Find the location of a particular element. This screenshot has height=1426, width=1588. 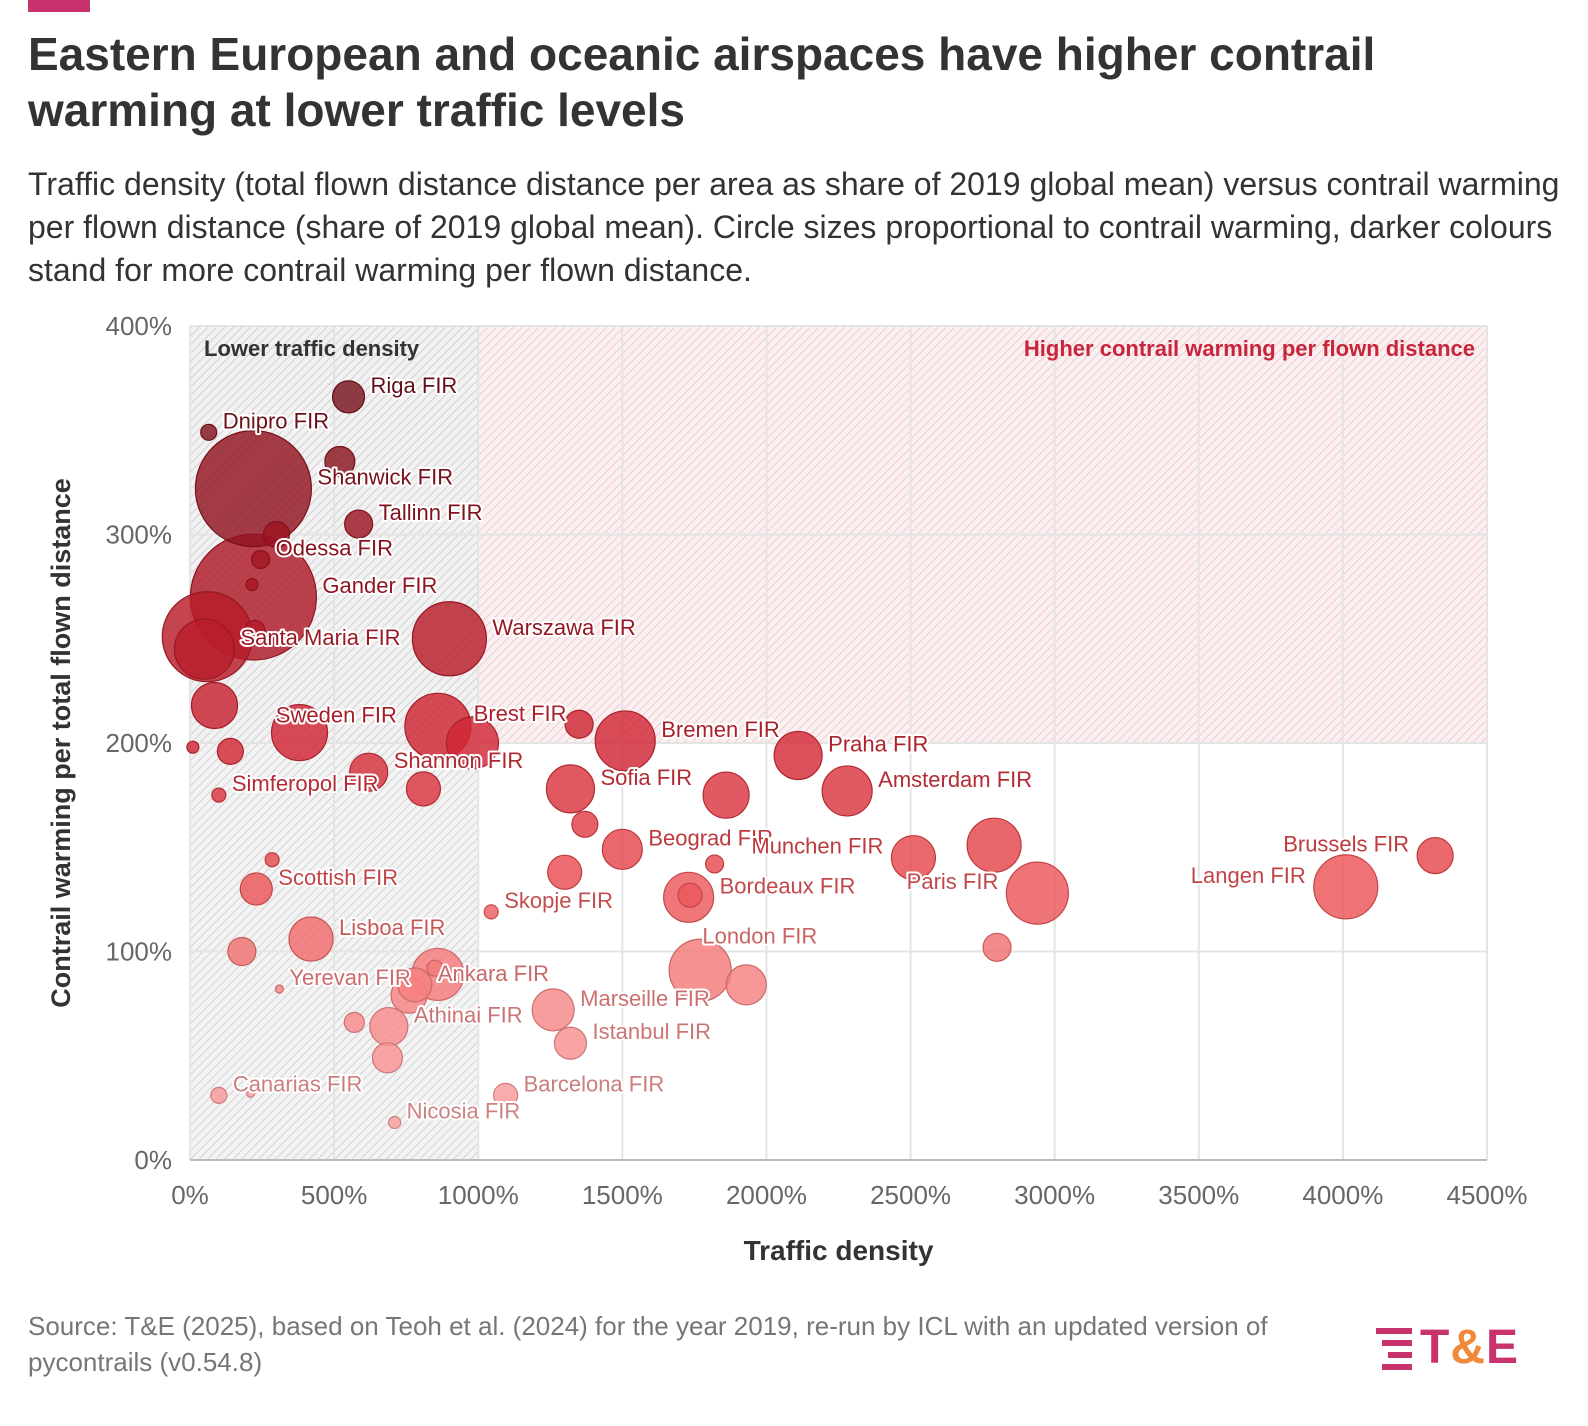

point-label: Shannon FIR is located at coordinates (459, 760).